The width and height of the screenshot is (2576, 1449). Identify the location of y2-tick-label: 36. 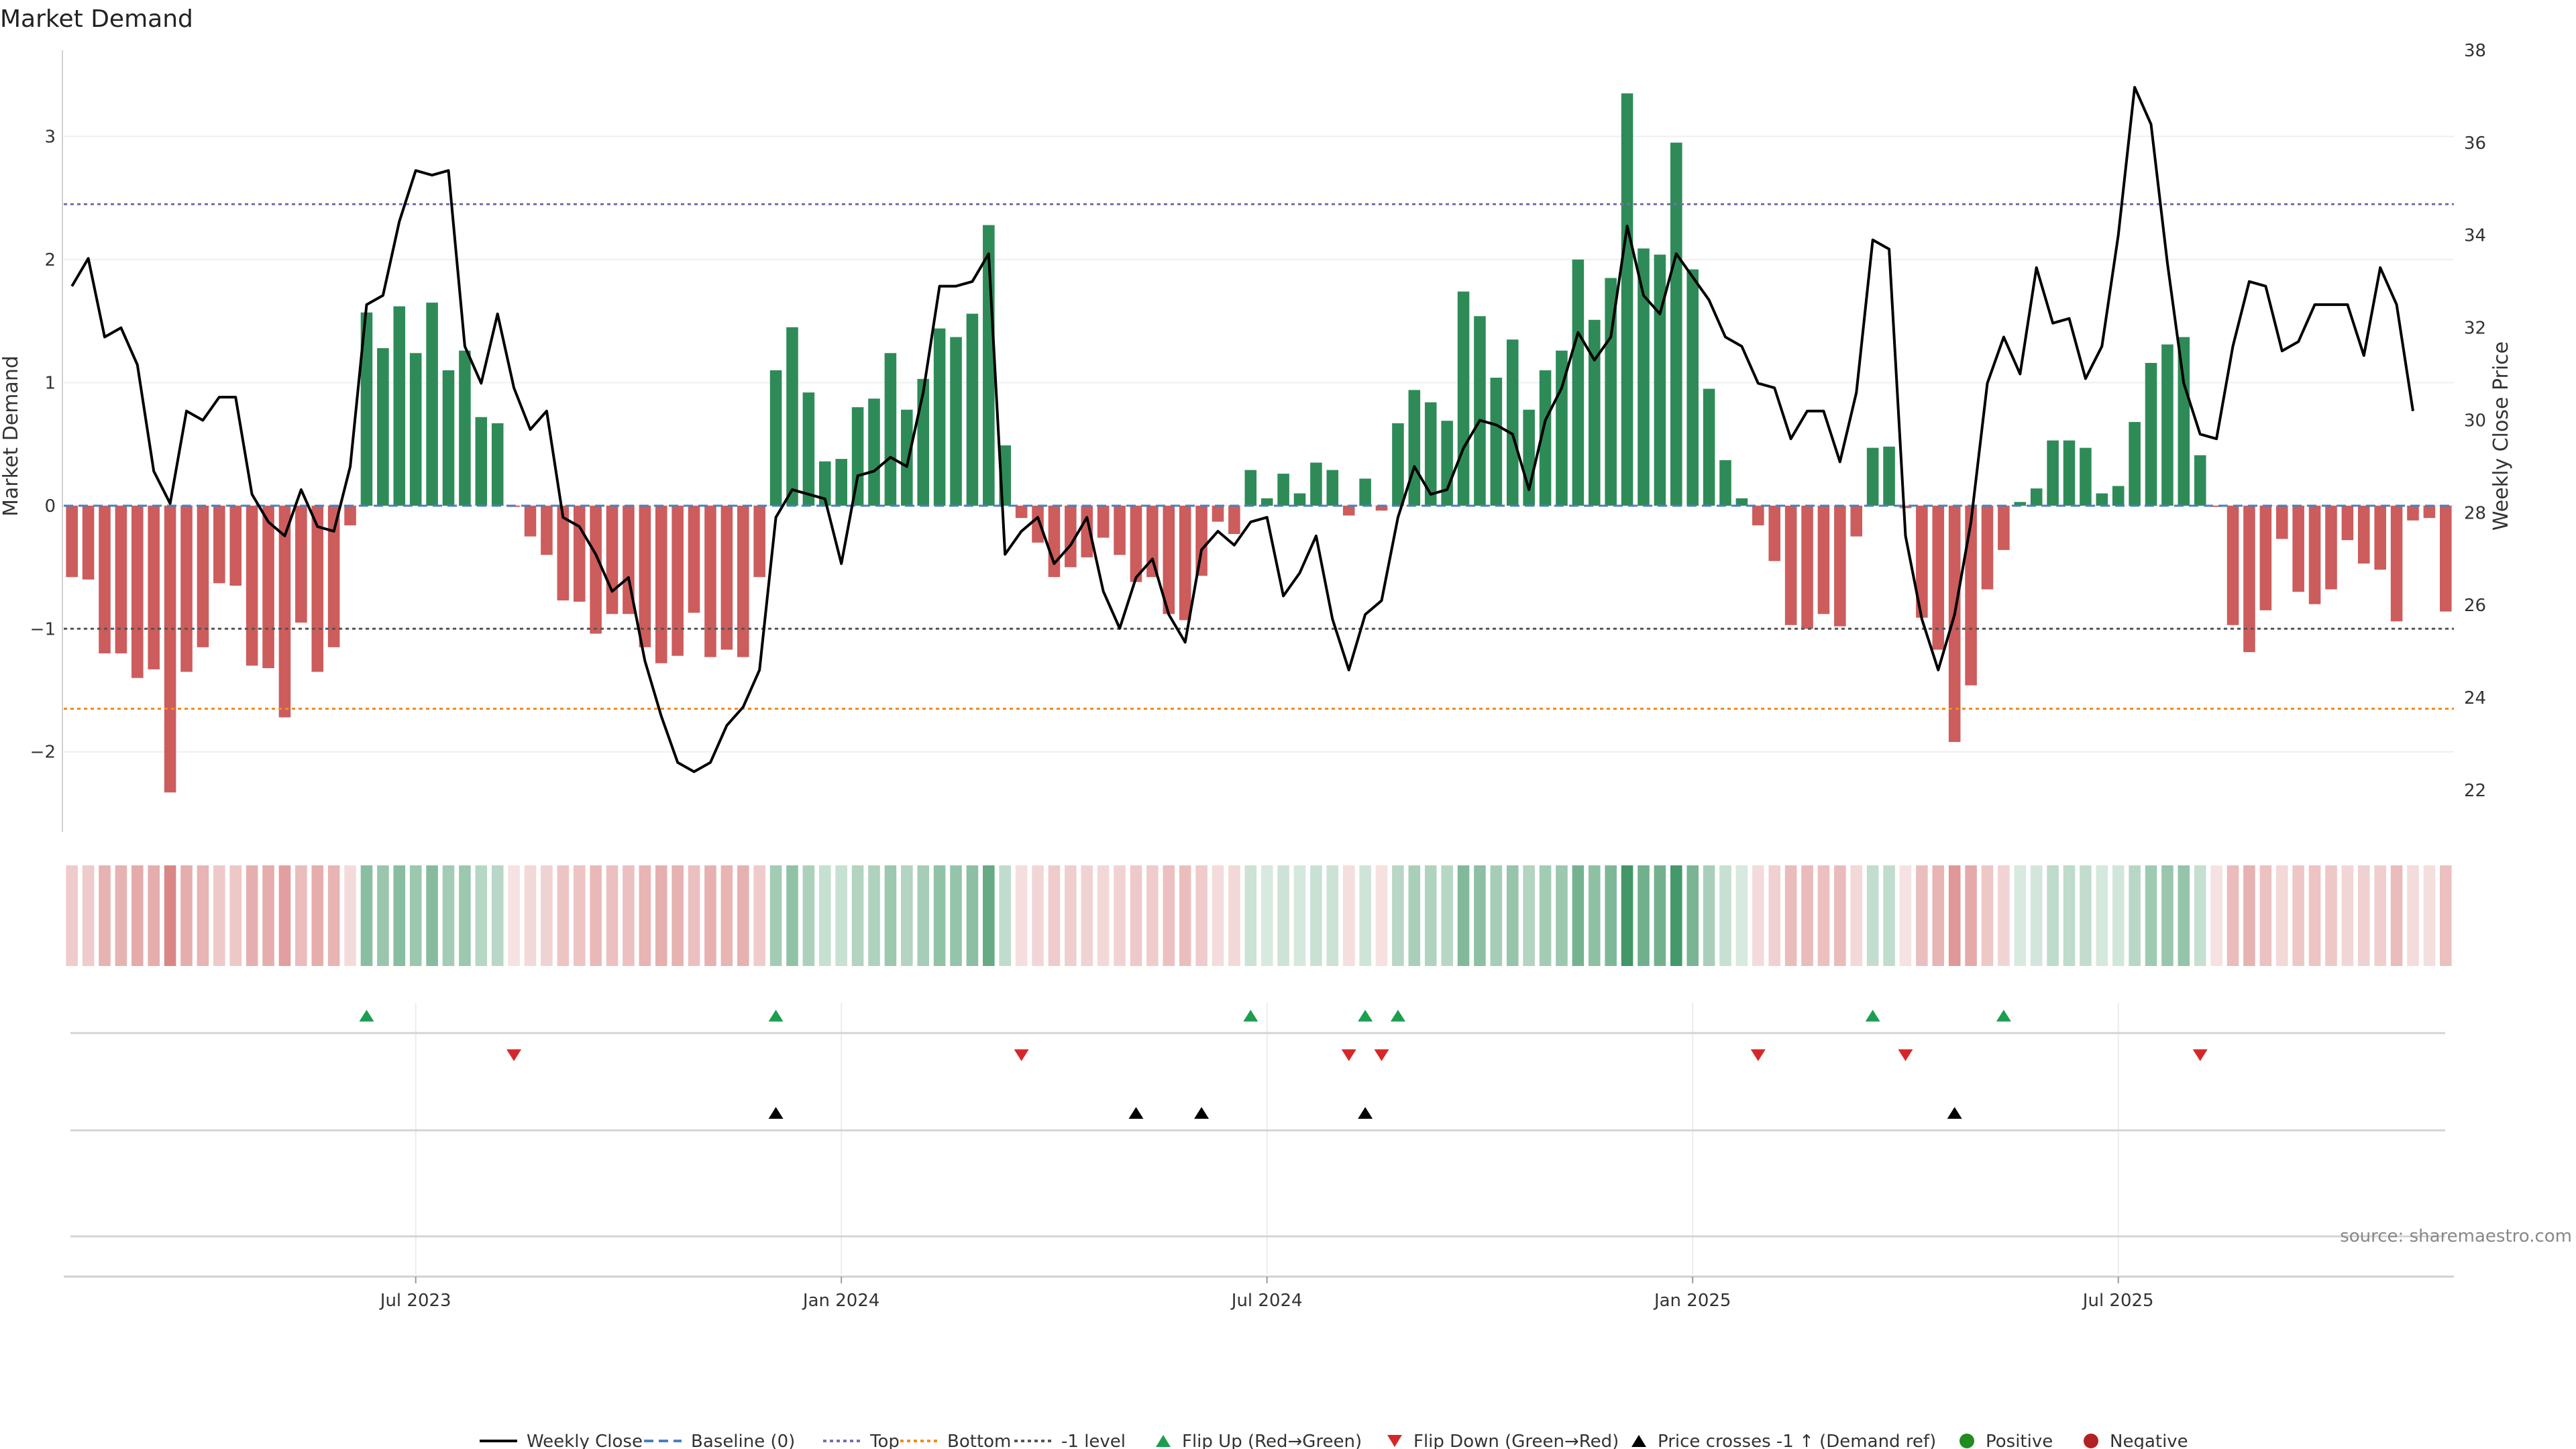
(2475, 143).